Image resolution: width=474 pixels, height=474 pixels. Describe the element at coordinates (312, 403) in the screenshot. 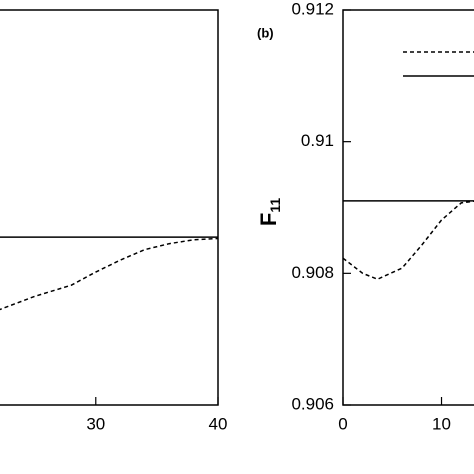

I see `y-tick-label: 0.906` at that location.